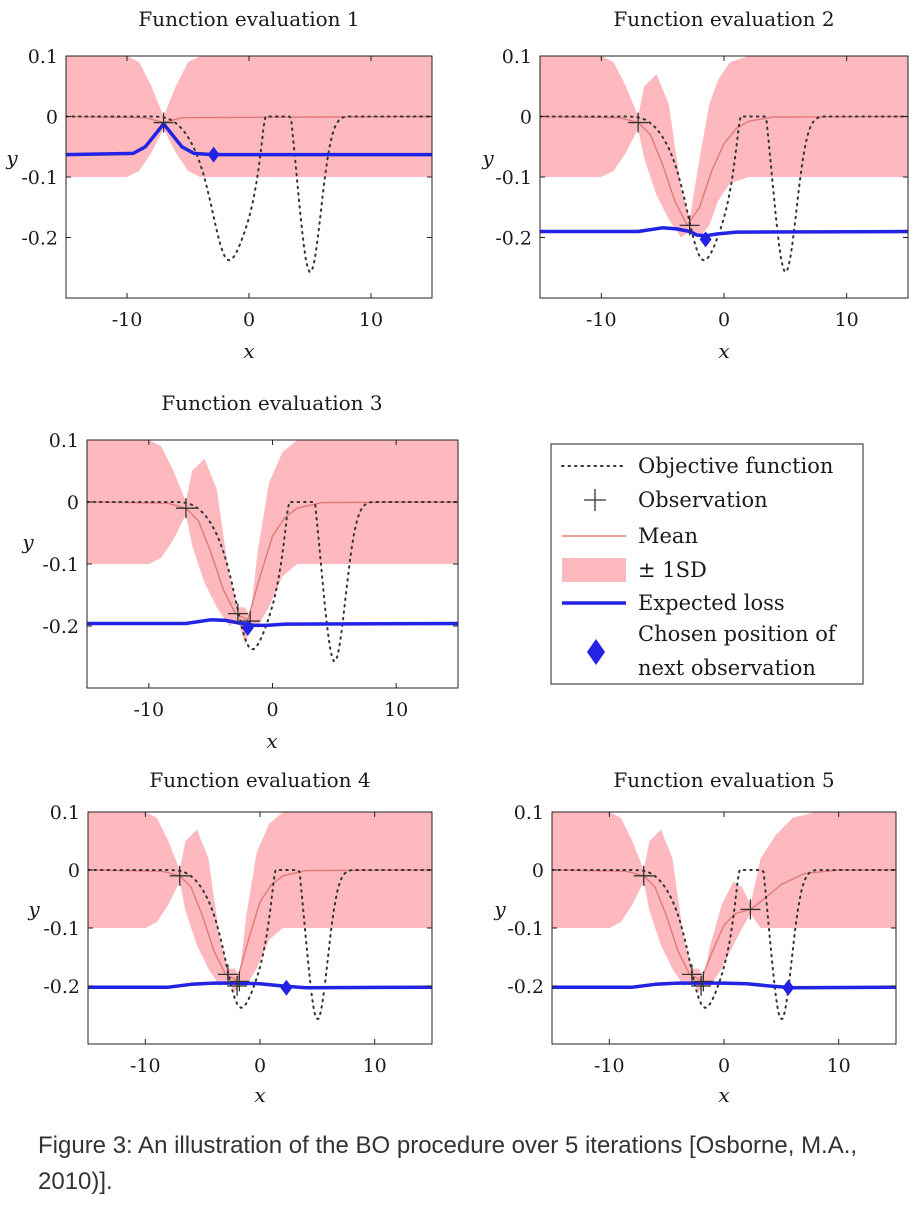  What do you see at coordinates (723, 19) in the screenshot?
I see `chart-title: Function evaluation 2` at bounding box center [723, 19].